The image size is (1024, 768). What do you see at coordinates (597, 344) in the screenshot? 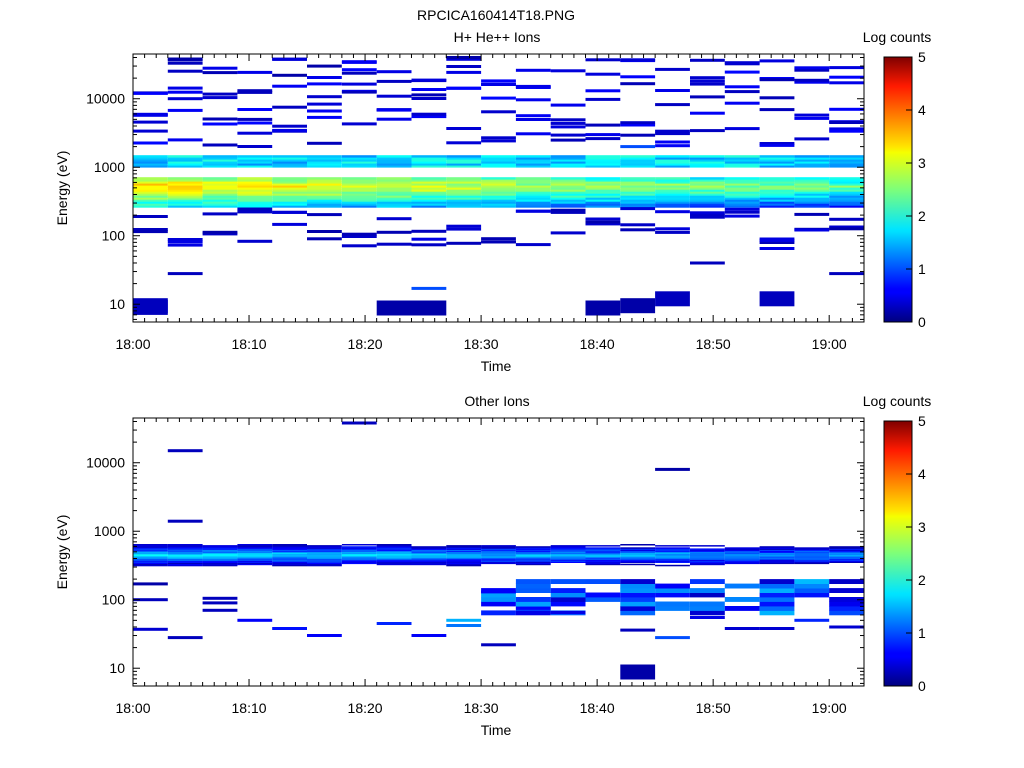
I see `x-tick-label: 18:40` at bounding box center [597, 344].